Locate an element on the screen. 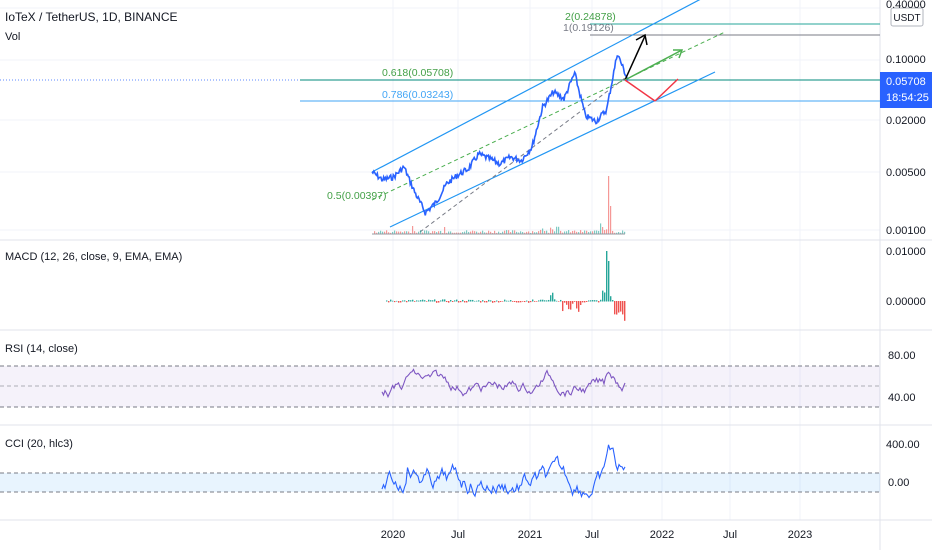 The width and height of the screenshot is (932, 550). arrow-red is located at coordinates (640, 90).